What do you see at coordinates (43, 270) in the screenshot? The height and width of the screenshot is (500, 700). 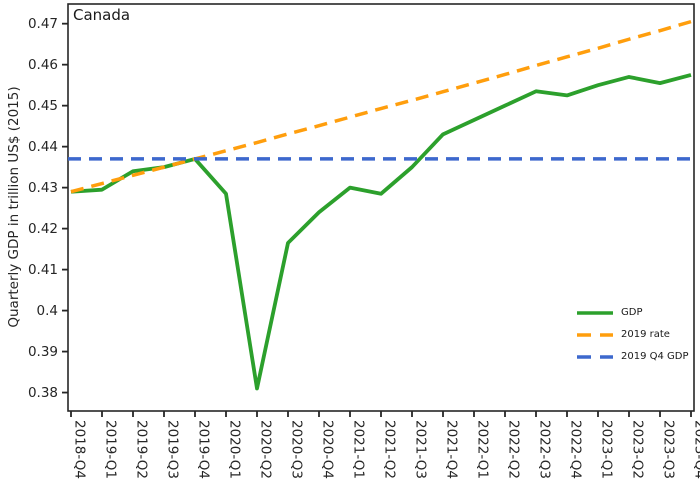 I see `y-tick-label: 0.41` at bounding box center [43, 270].